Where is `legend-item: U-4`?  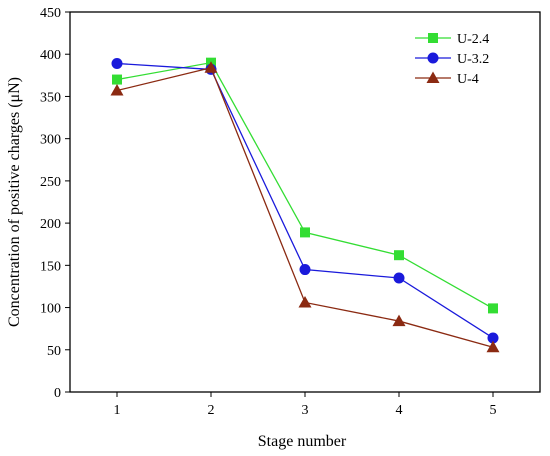 legend-item: U-4 is located at coordinates (447, 79).